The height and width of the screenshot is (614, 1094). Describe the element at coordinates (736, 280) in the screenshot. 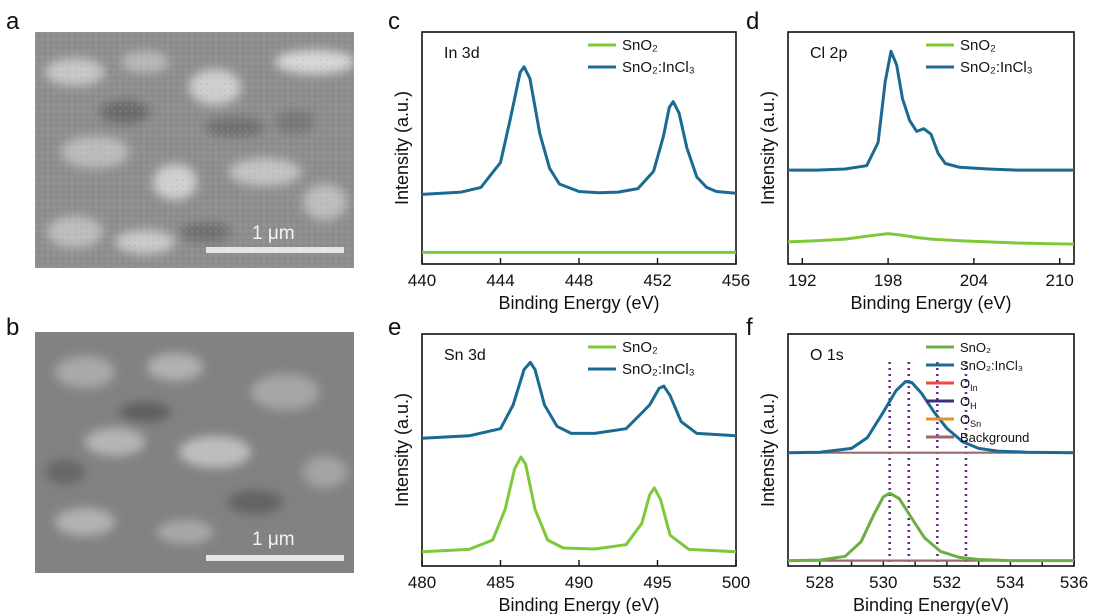

I see `chart-c-xtick-label: 456` at that location.